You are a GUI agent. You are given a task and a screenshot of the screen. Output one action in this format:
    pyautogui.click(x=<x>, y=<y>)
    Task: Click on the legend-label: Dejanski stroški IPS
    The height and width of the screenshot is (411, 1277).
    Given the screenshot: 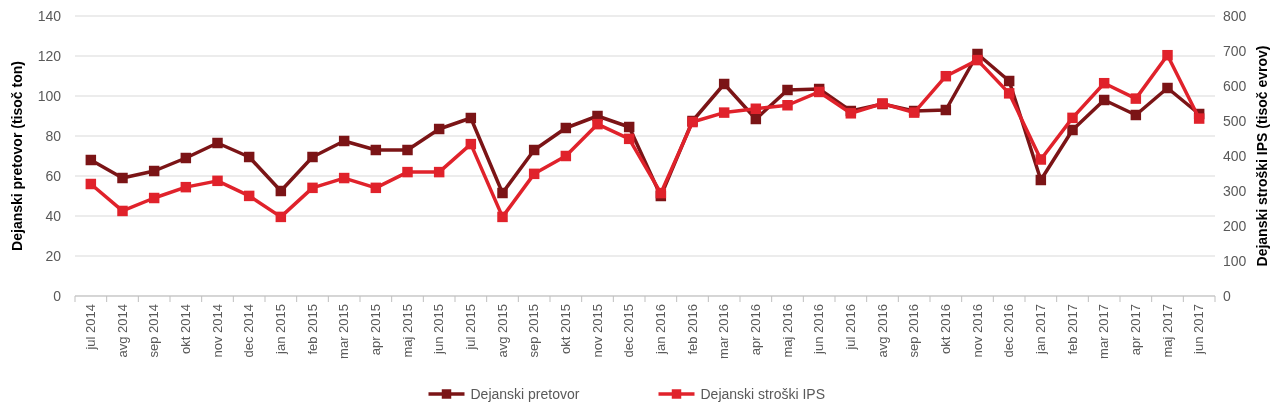 What is the action you would take?
    pyautogui.click(x=762, y=394)
    